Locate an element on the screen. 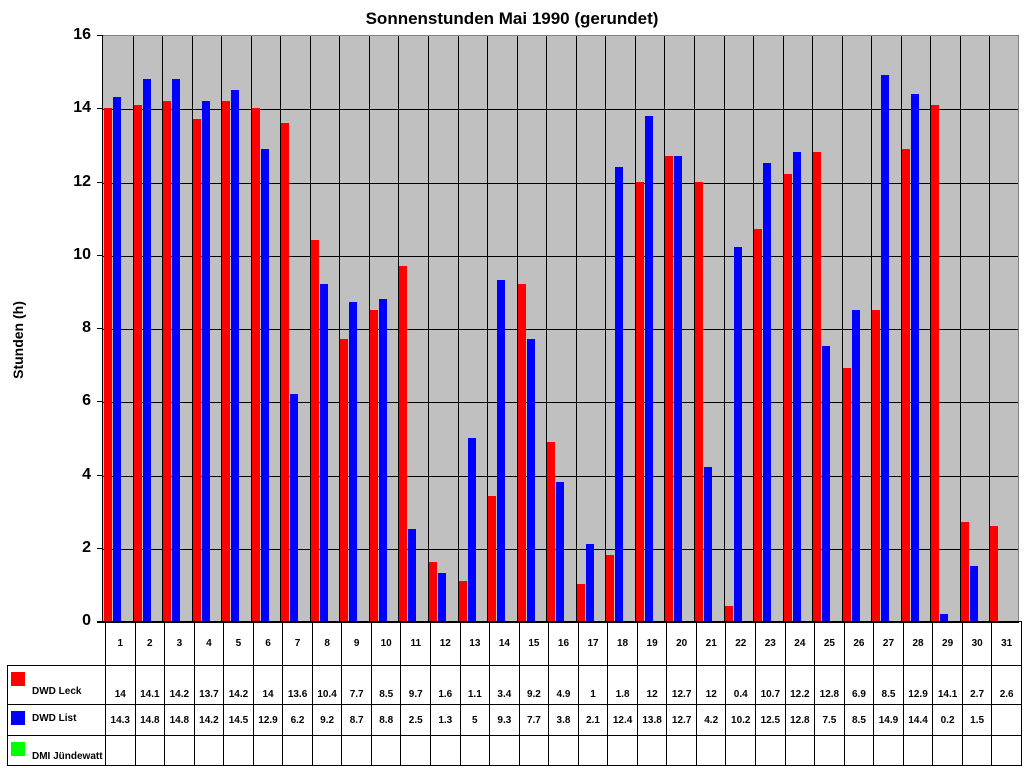  day-header: 21 is located at coordinates (711, 643).